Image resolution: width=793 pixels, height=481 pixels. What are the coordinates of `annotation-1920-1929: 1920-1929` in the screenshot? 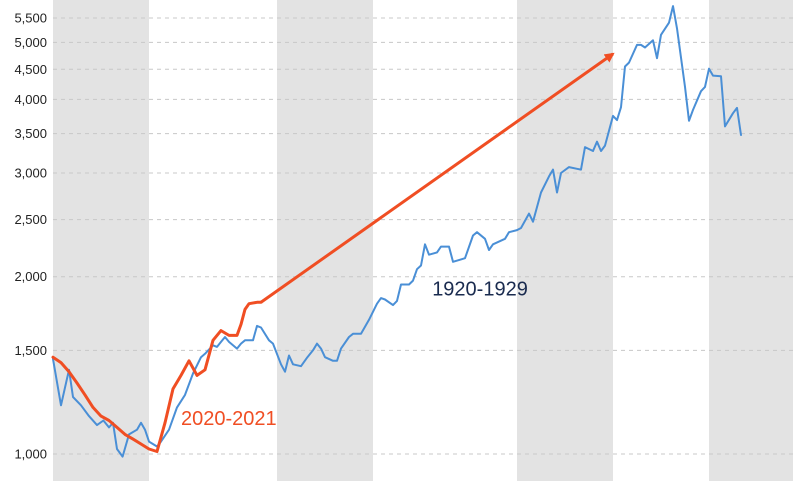 It's located at (480, 289).